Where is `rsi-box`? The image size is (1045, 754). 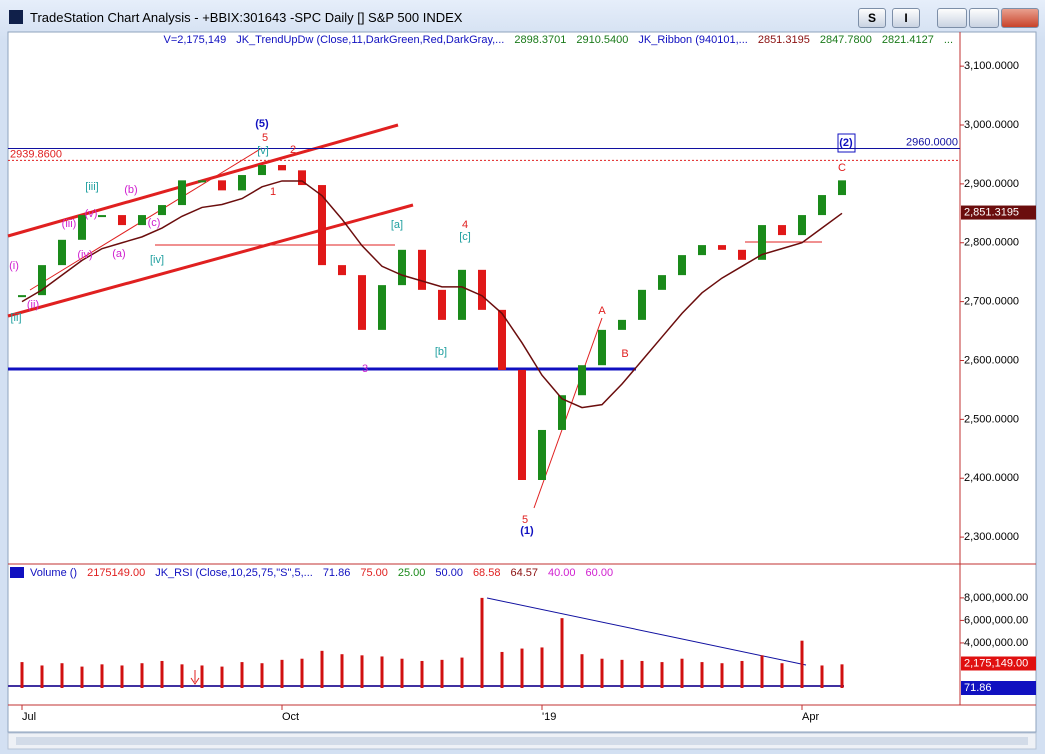 rsi-box is located at coordinates (998, 688).